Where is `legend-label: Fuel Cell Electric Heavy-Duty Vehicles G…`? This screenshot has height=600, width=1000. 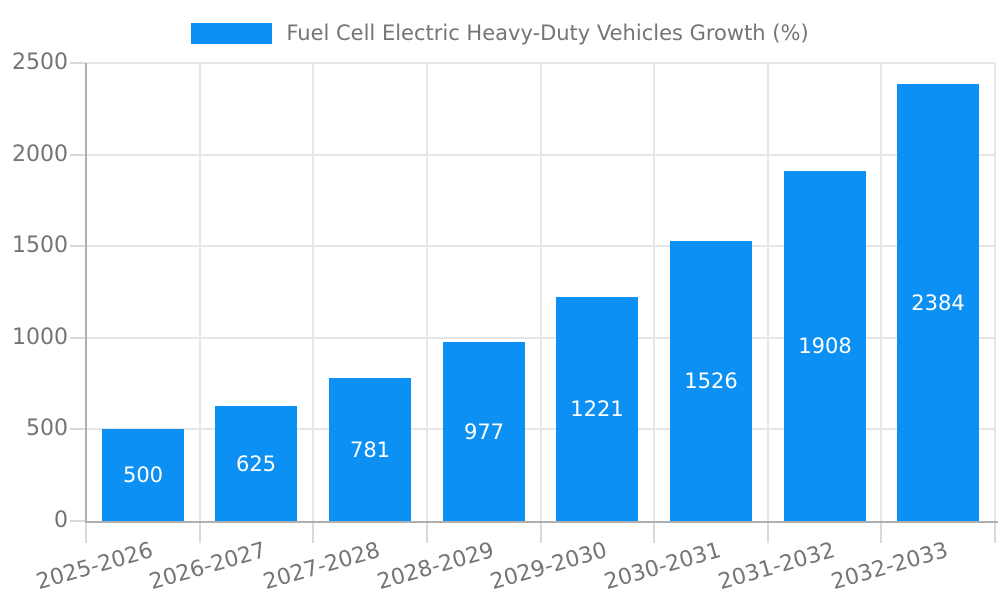
legend-label: Fuel Cell Electric Heavy-Duty Vehicles G… is located at coordinates (547, 33).